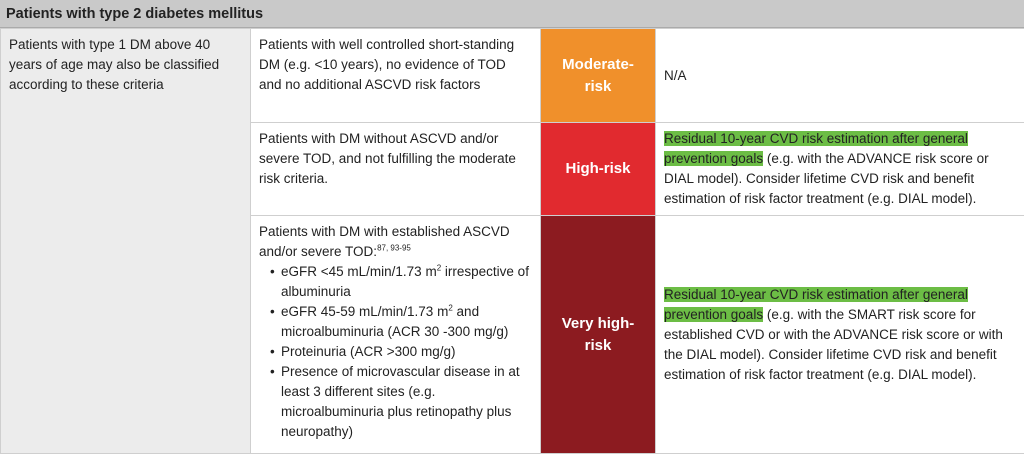 The width and height of the screenshot is (1024, 454). Describe the element at coordinates (365, 311) in the screenshot. I see `item-text: eGFR 45-59 mL/min/1.73 m` at that location.